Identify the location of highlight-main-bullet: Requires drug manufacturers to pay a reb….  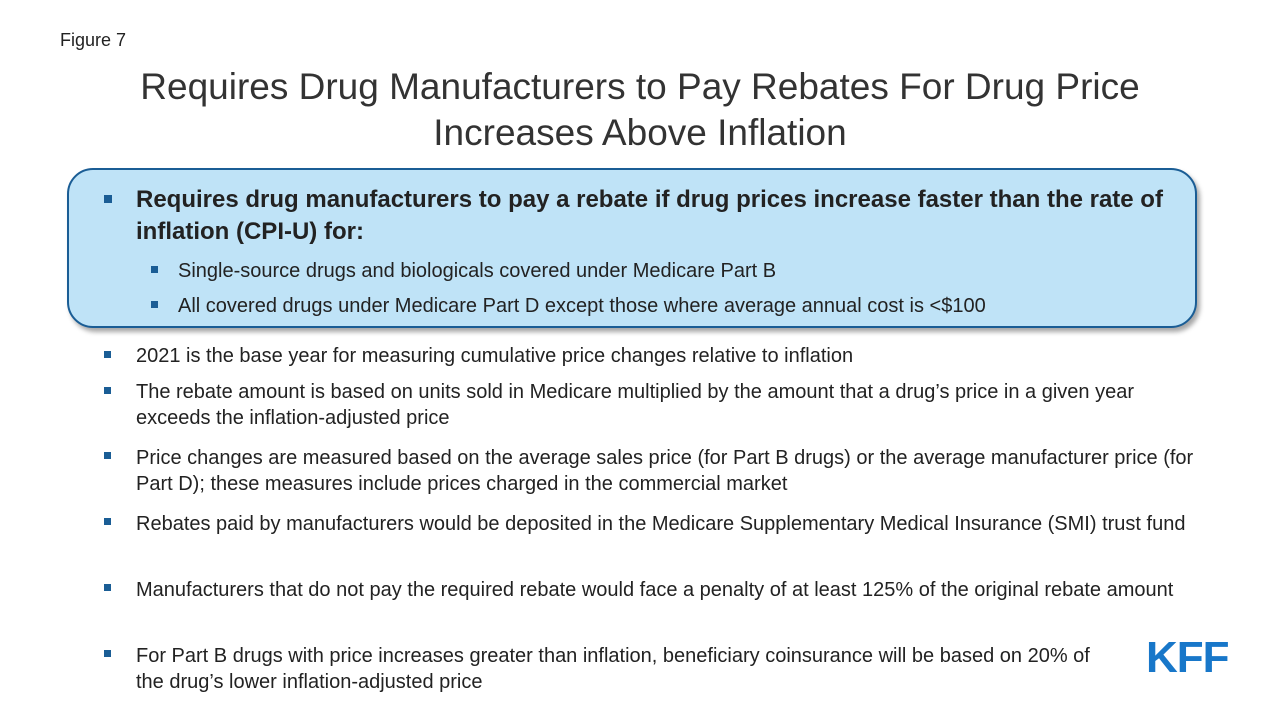
(649, 215).